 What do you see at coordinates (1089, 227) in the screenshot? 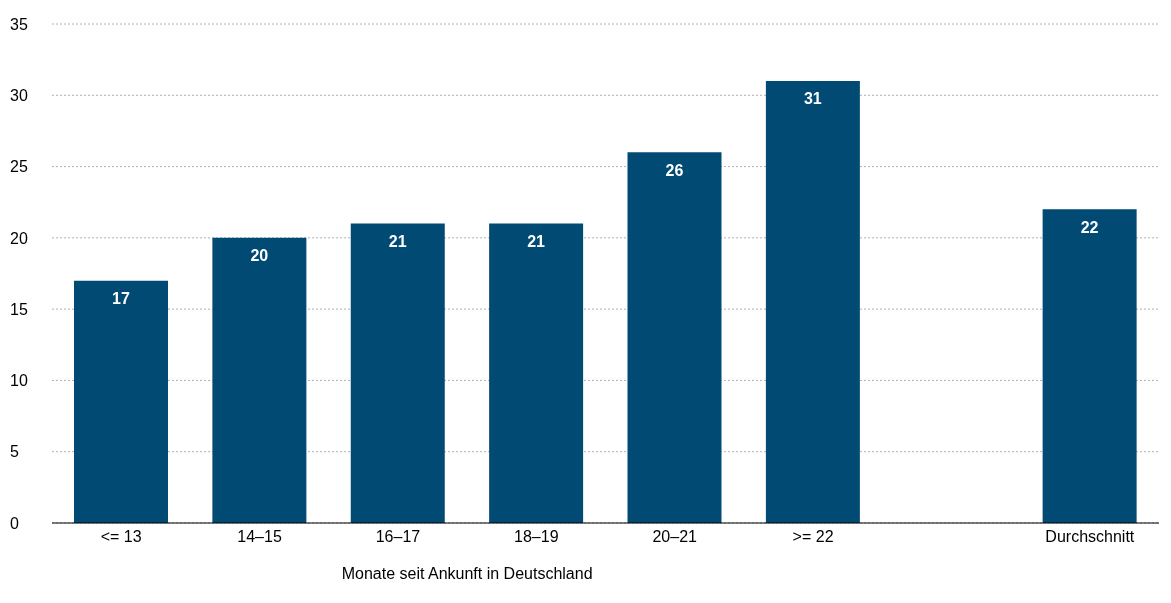
I see `data-label: 22` at bounding box center [1089, 227].